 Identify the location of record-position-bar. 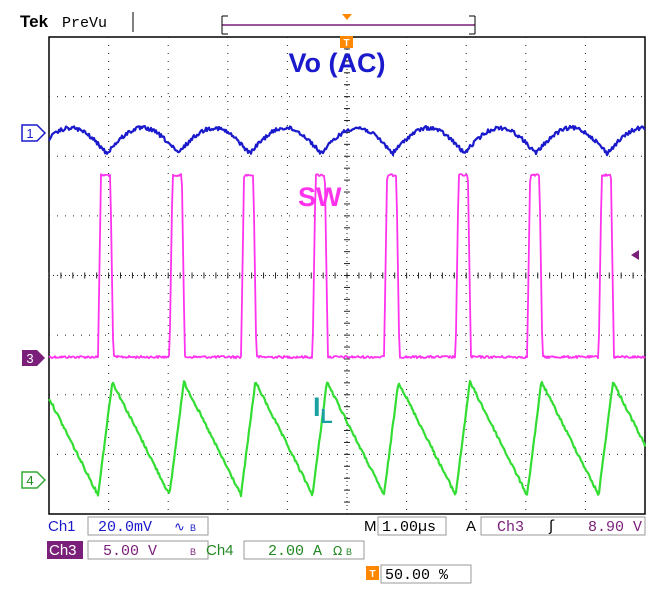
(348, 24).